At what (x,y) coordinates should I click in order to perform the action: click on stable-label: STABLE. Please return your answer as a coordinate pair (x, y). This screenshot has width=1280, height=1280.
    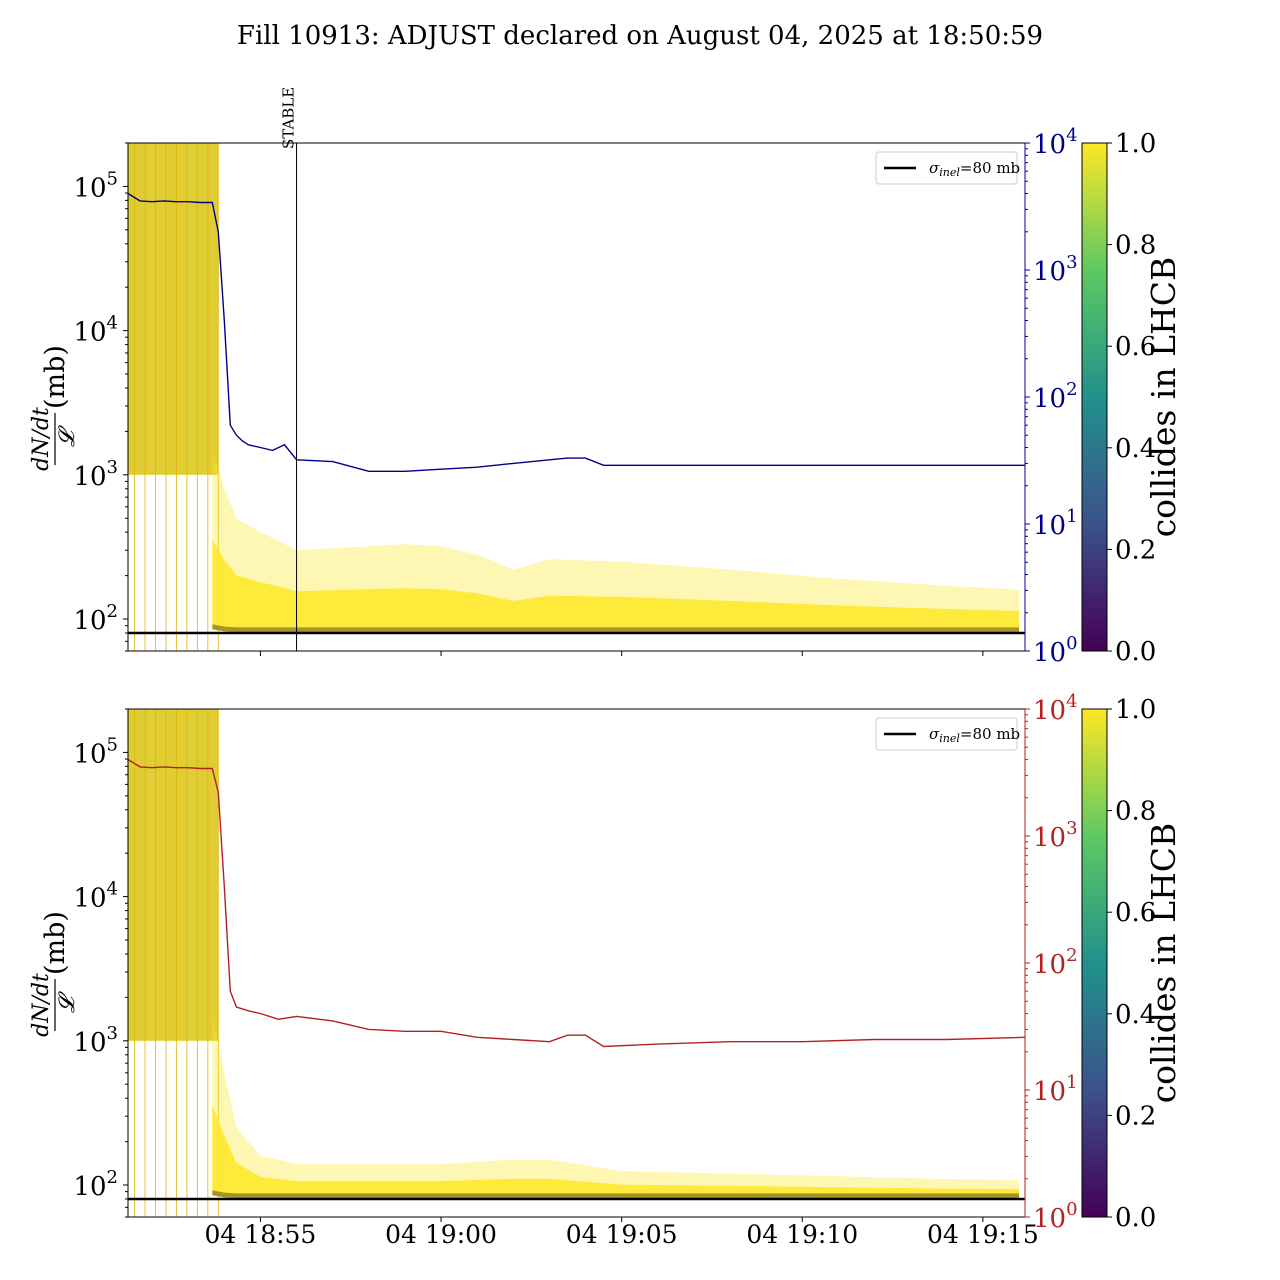
    Looking at the image, I should click on (289, 118).